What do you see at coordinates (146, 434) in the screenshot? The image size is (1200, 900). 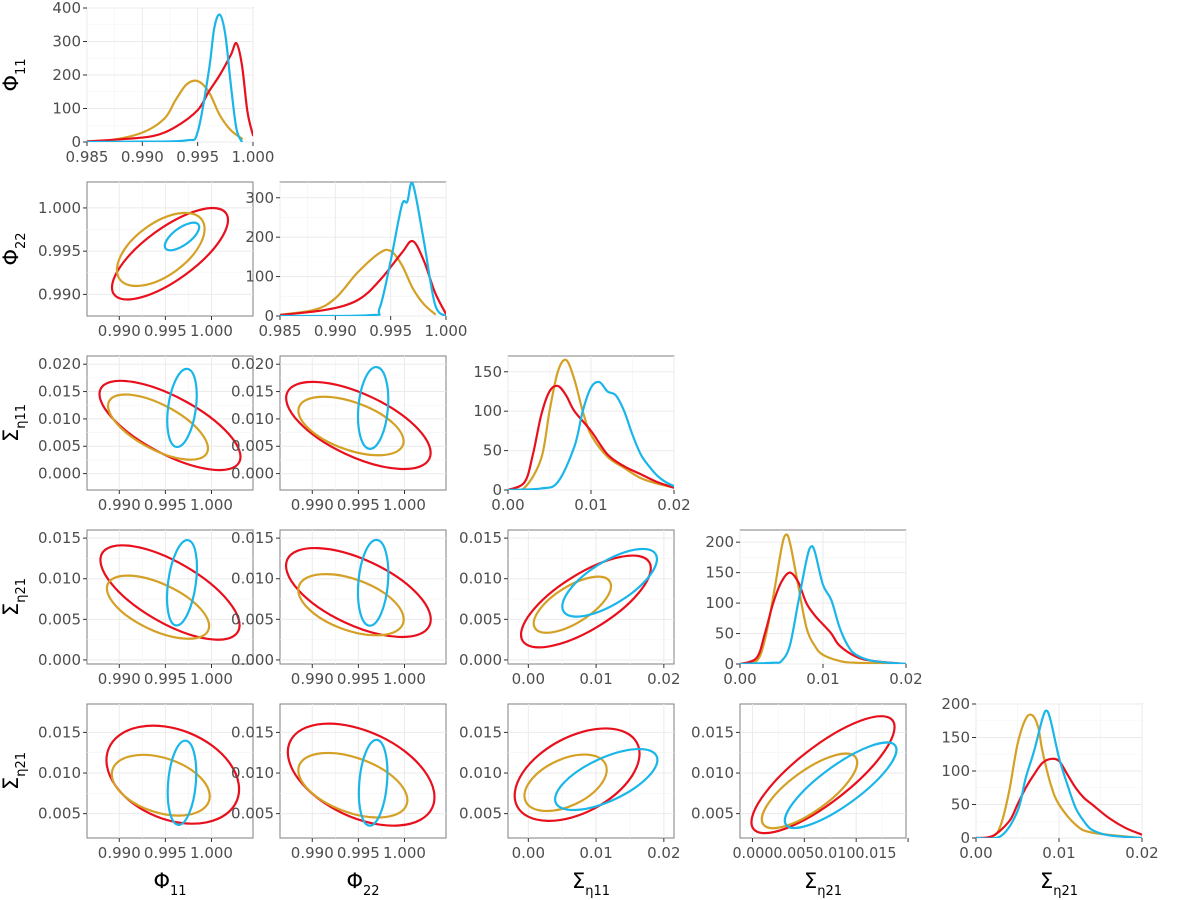 I see `panel-ellipse-r2c0: 0.000 0.005 0.010 0.015 0.020 0.990 0.995 1.000` at bounding box center [146, 434].